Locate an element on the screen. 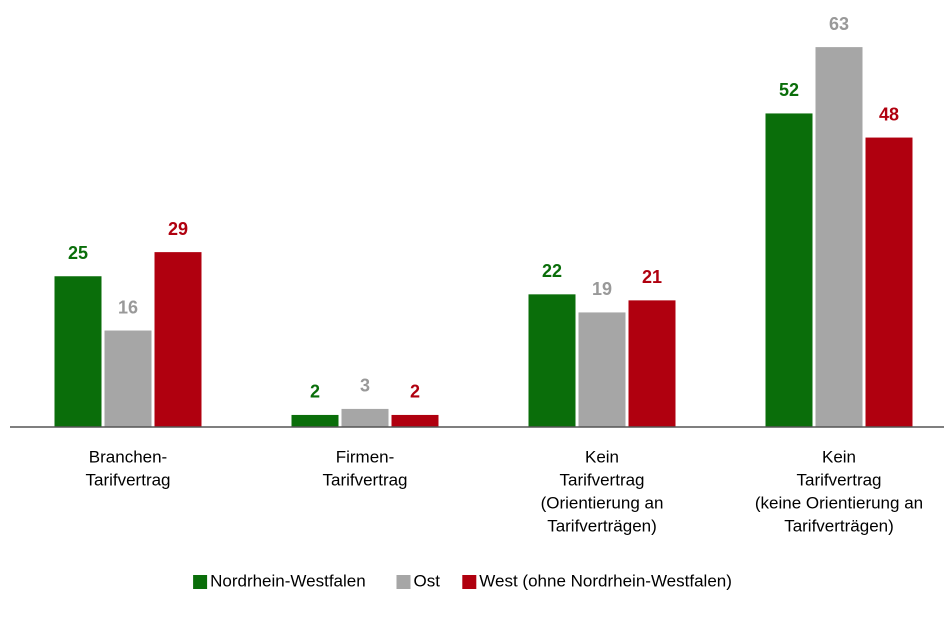  value-label: 19 is located at coordinates (602, 289).